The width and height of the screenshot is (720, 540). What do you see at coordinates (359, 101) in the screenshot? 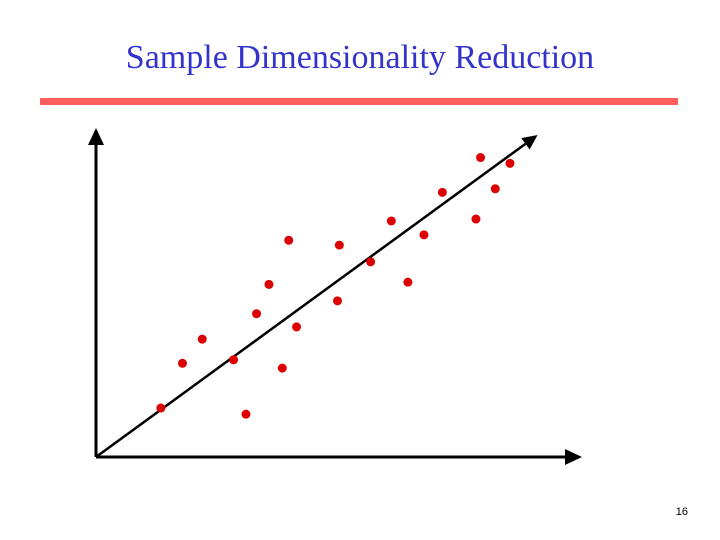
I see `title-underline` at bounding box center [359, 101].